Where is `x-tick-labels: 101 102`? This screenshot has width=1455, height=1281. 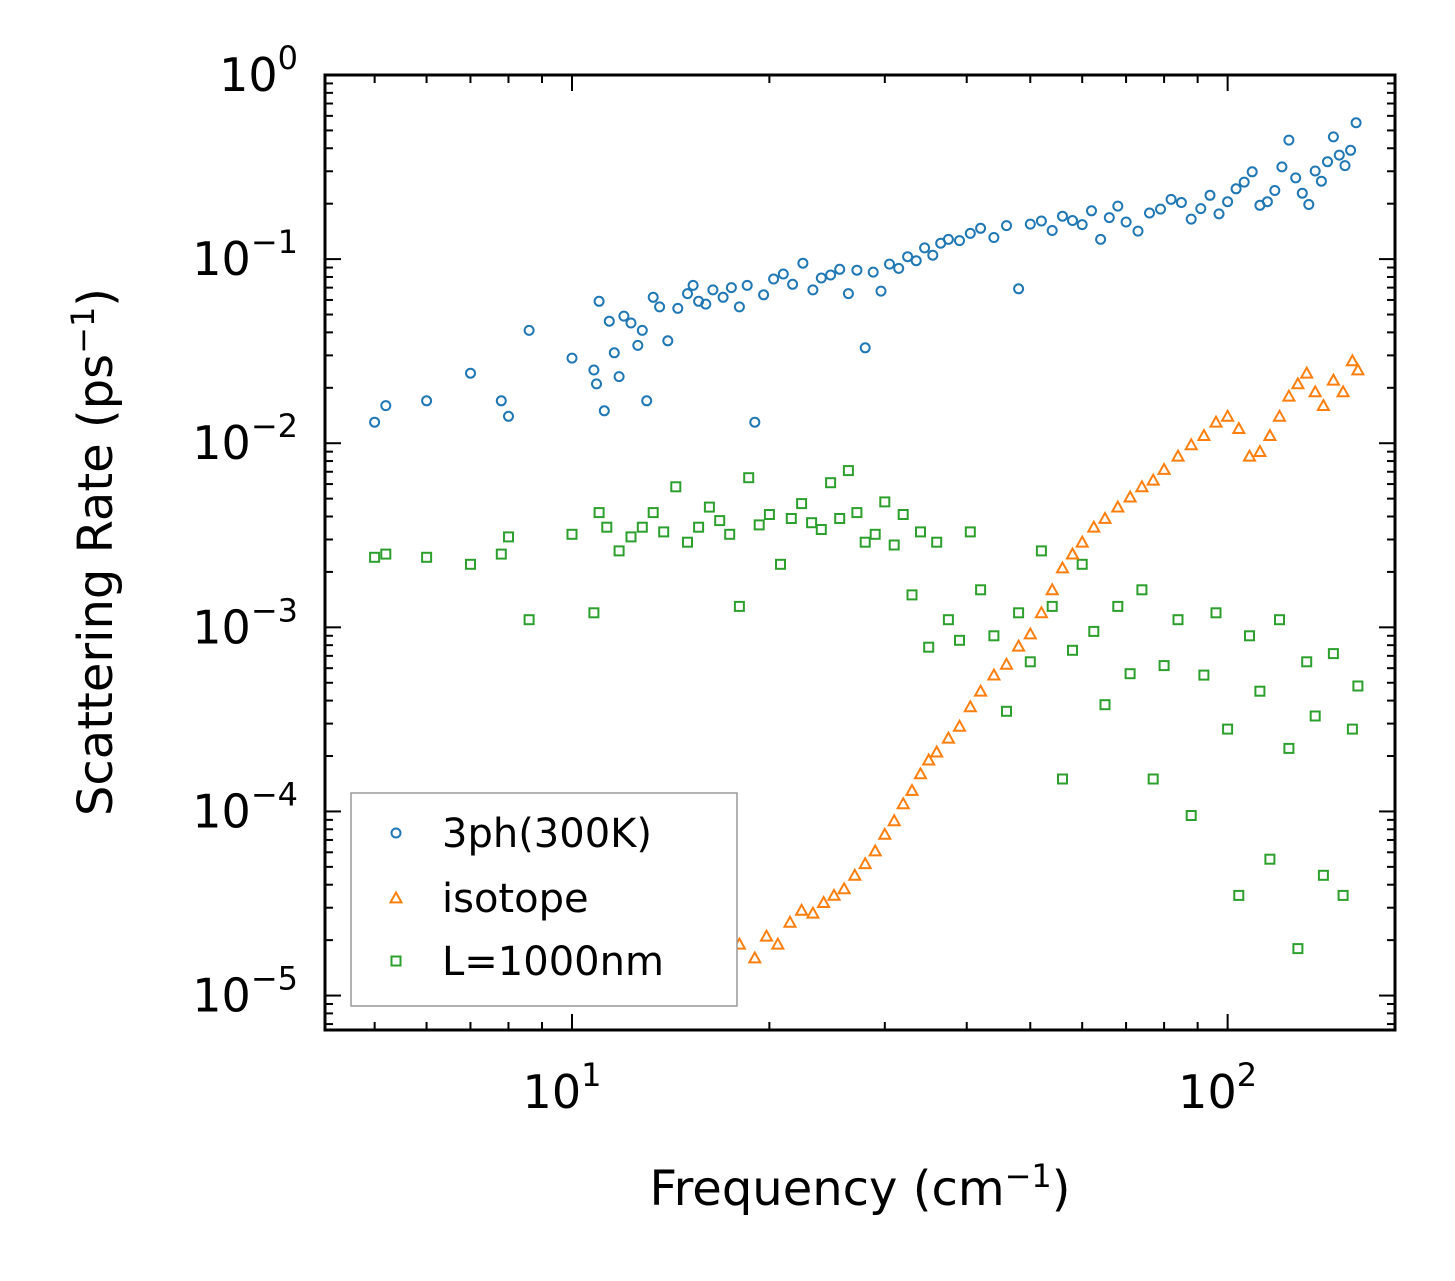 x-tick-labels: 101 102 is located at coordinates (890, 1087).